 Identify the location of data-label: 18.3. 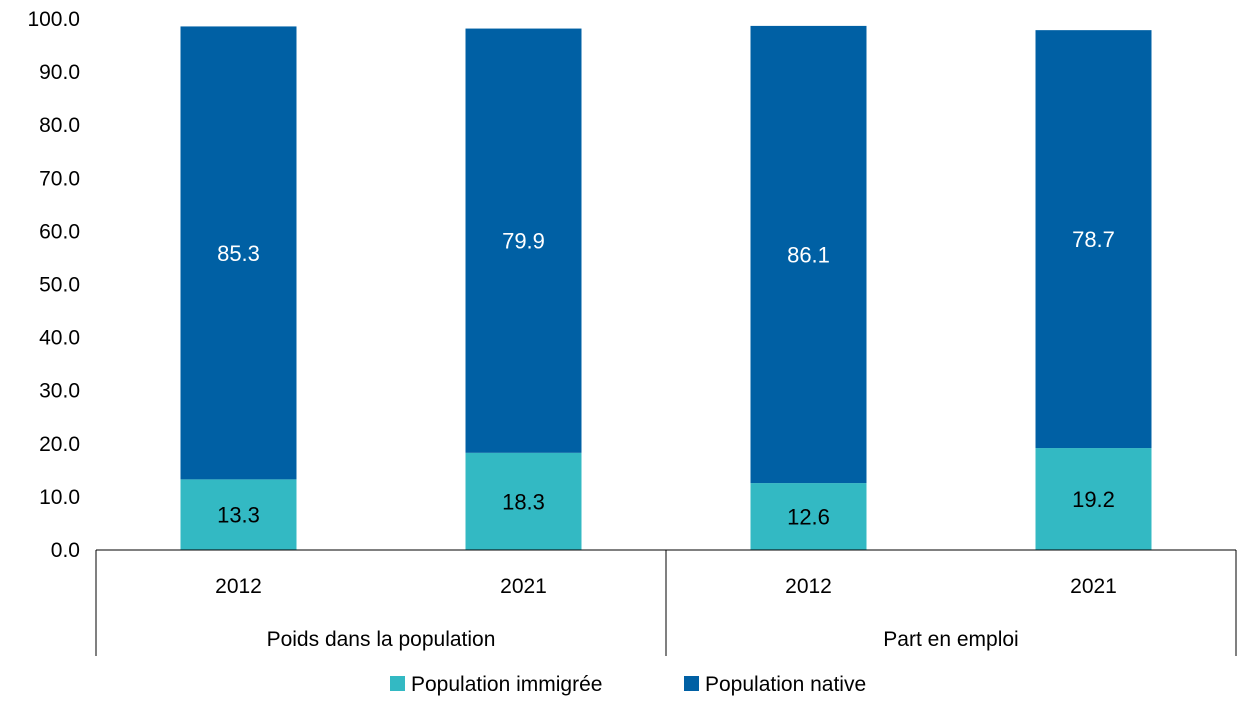
(523, 501).